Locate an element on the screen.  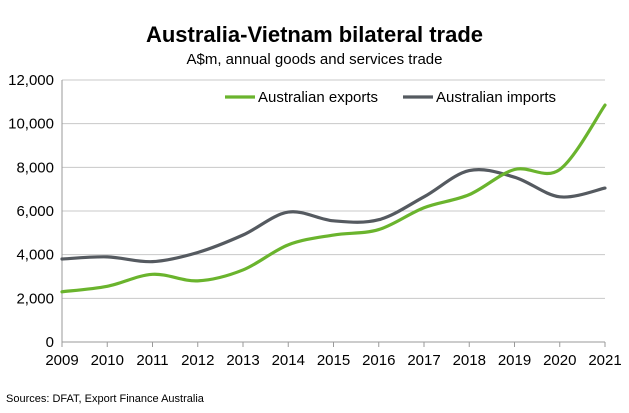
x-tick-label: 2012 is located at coordinates (197, 360).